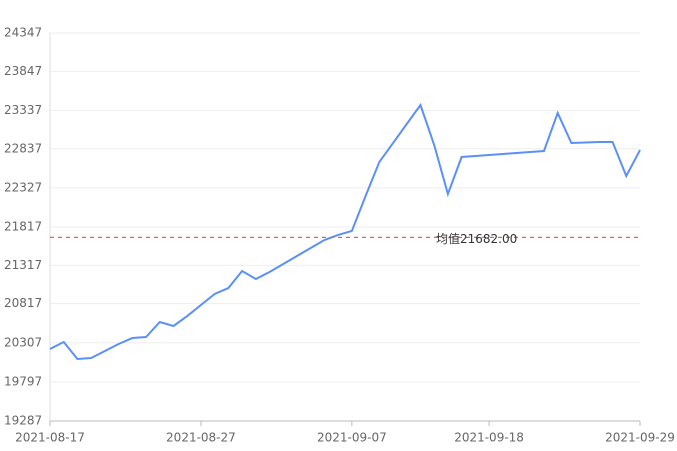  I want to click on y-tick-label: 21817, so click(23, 227).